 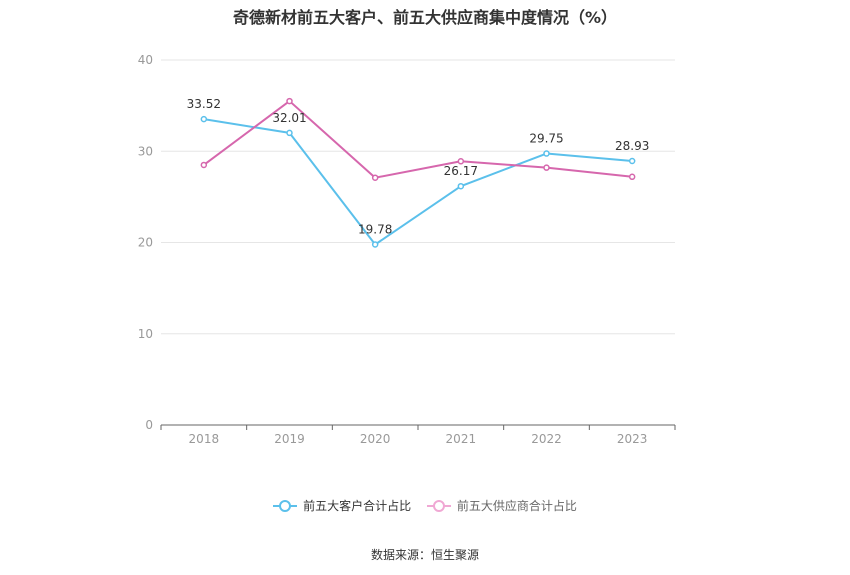 I want to click on x-tick-label: 2019, so click(x=289, y=439).